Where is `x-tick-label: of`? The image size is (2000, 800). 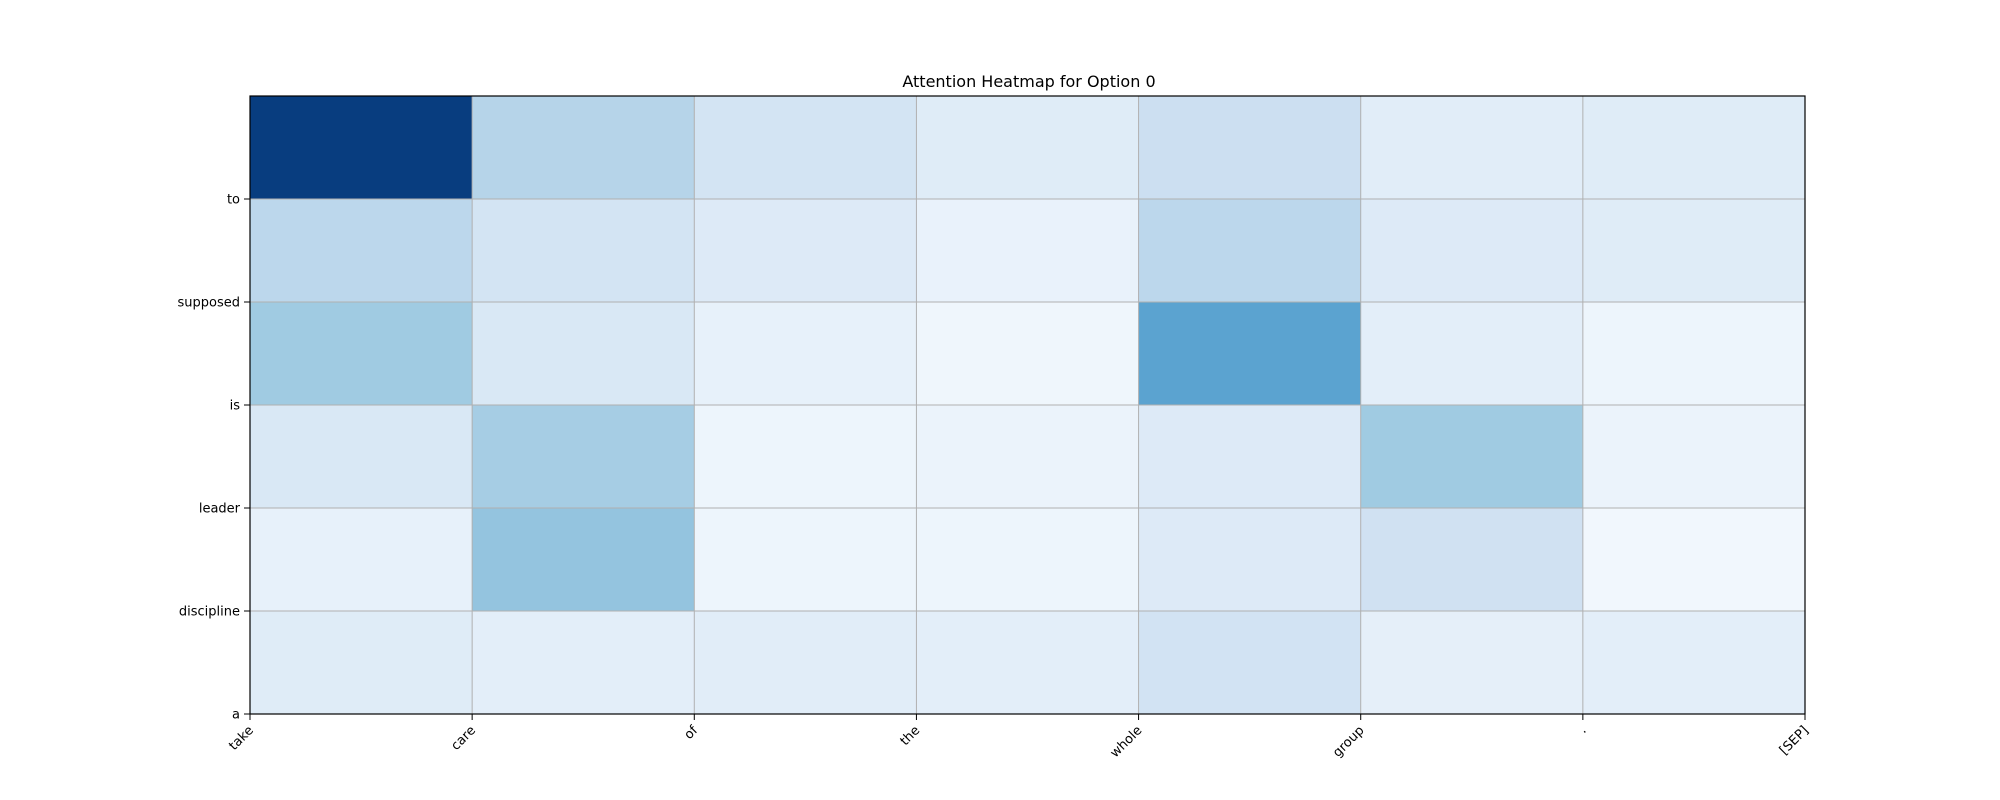 x-tick-label: of is located at coordinates (692, 733).